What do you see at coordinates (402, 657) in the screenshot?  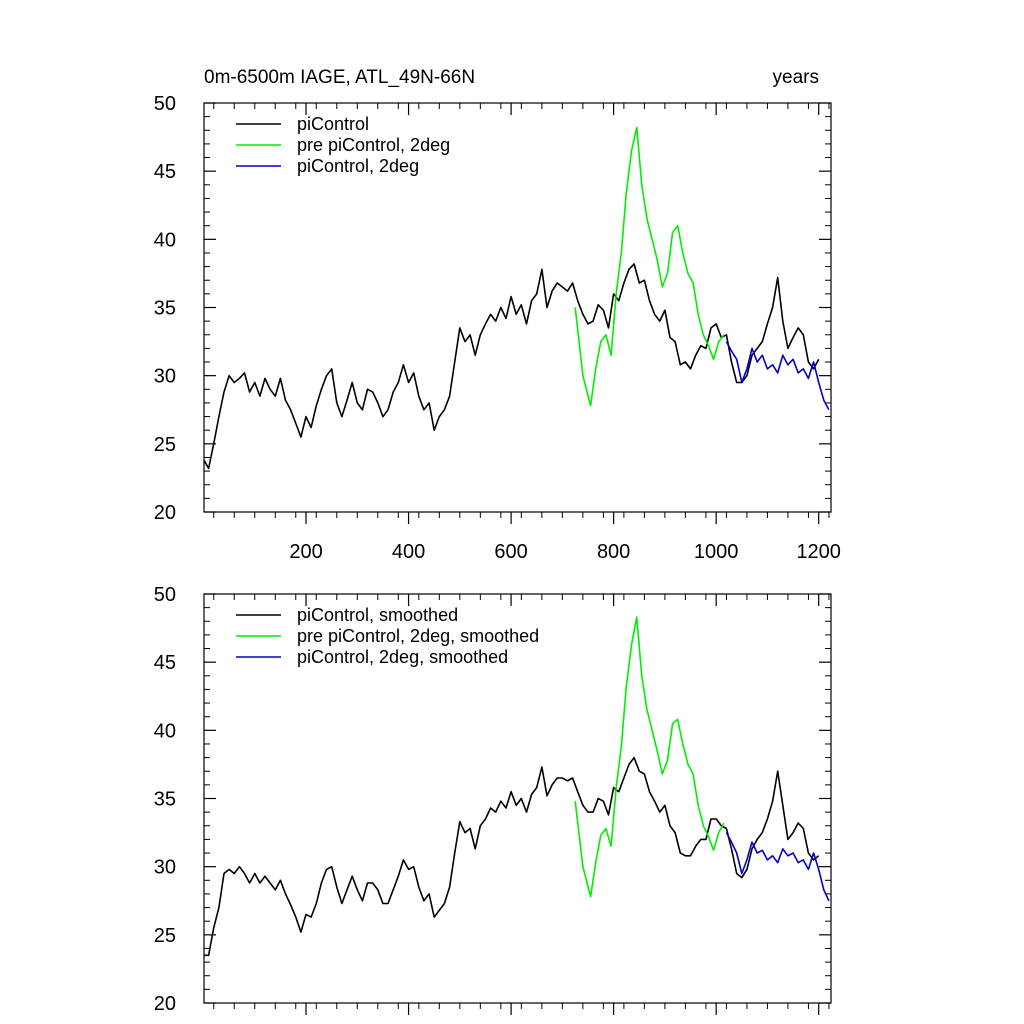 I see `legend-label-2: piControl, 2deg, smoothed` at bounding box center [402, 657].